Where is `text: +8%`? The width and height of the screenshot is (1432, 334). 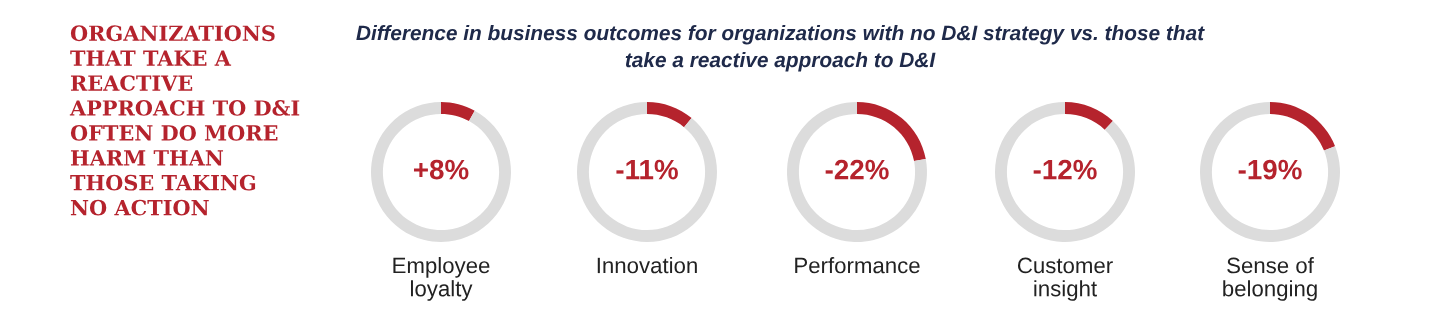
text: +8% is located at coordinates (441, 169).